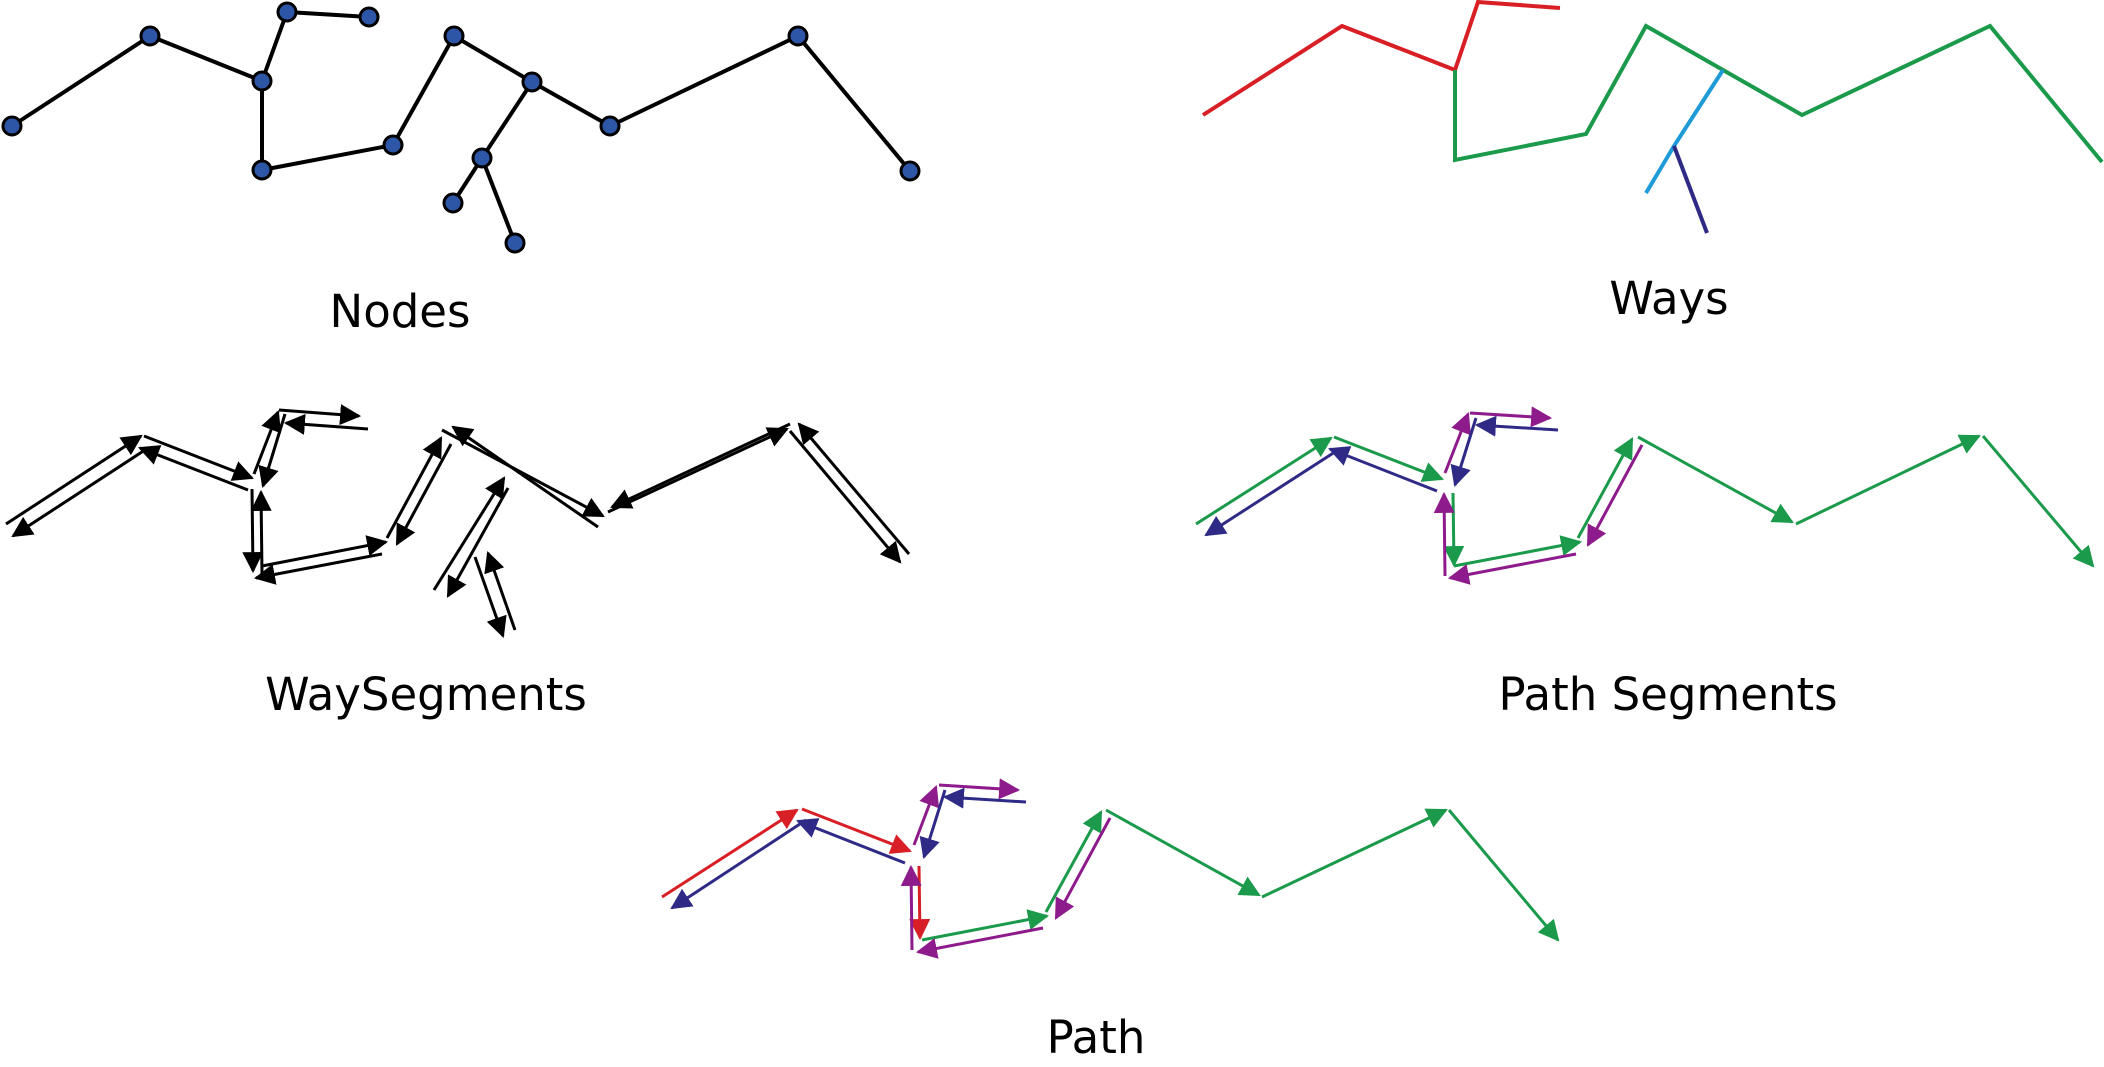 The width and height of the screenshot is (2104, 1067). I want to click on way-navy, so click(1690, 189).